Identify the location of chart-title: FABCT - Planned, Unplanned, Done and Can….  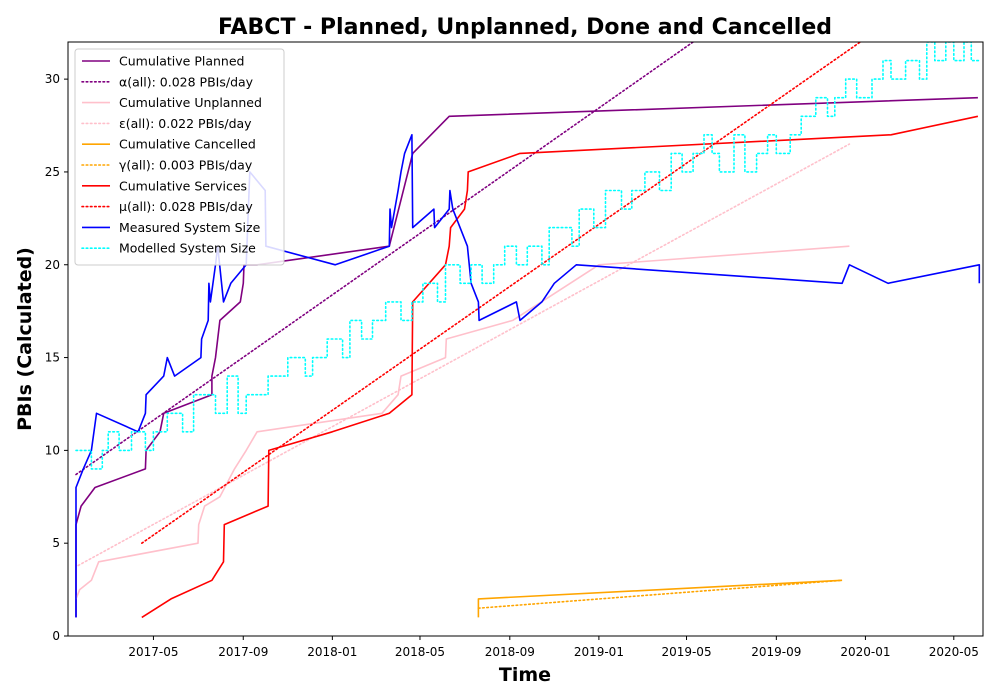
(525, 27).